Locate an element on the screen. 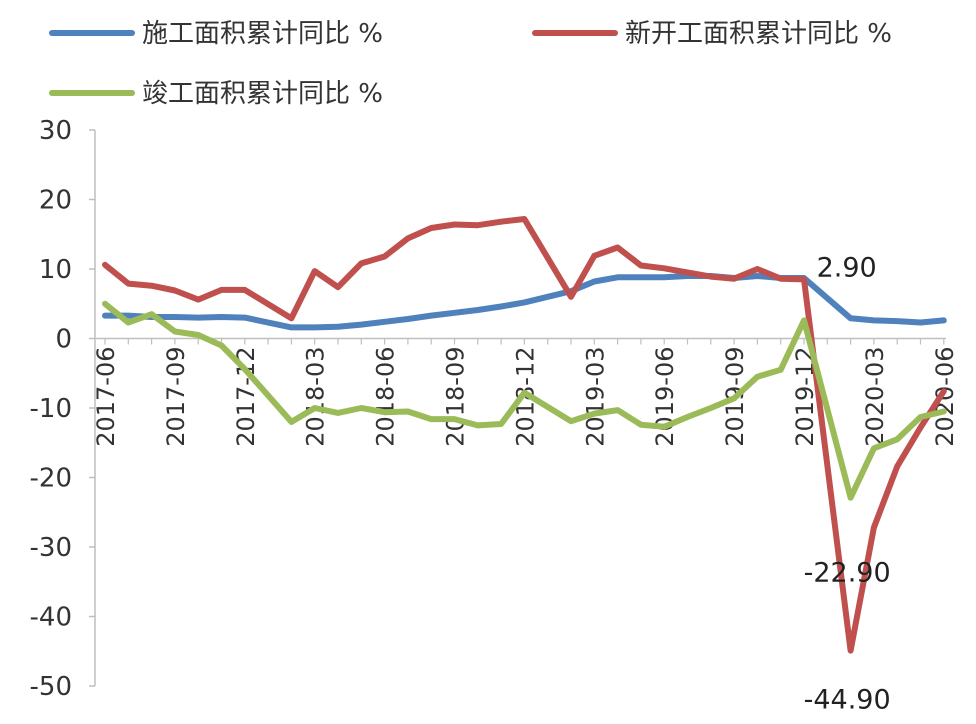  x-tick-label: 2017-09 is located at coordinates (176, 397).